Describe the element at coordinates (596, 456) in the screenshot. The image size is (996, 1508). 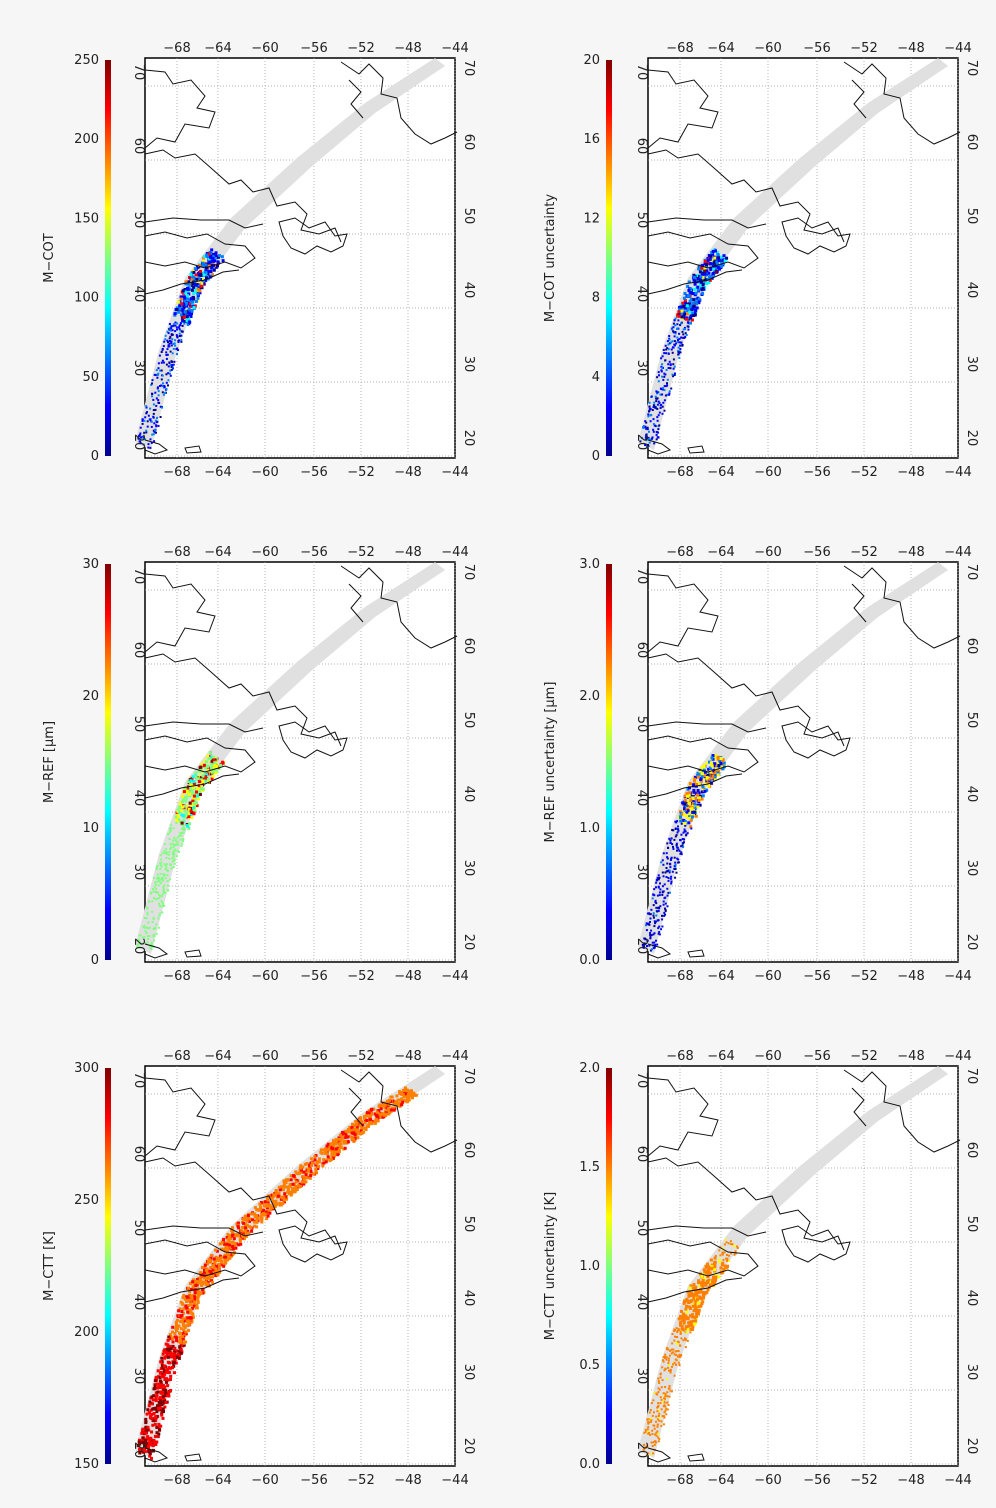
I see `colorbar-tick-label: 0` at that location.